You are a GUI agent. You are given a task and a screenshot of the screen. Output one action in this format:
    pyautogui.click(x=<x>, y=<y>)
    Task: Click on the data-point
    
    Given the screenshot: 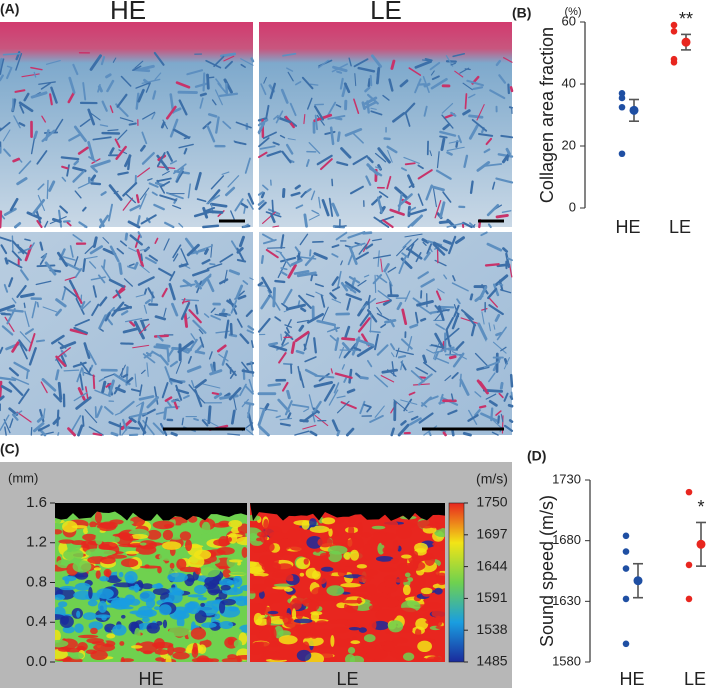 What is the action you would take?
    pyautogui.click(x=689, y=492)
    